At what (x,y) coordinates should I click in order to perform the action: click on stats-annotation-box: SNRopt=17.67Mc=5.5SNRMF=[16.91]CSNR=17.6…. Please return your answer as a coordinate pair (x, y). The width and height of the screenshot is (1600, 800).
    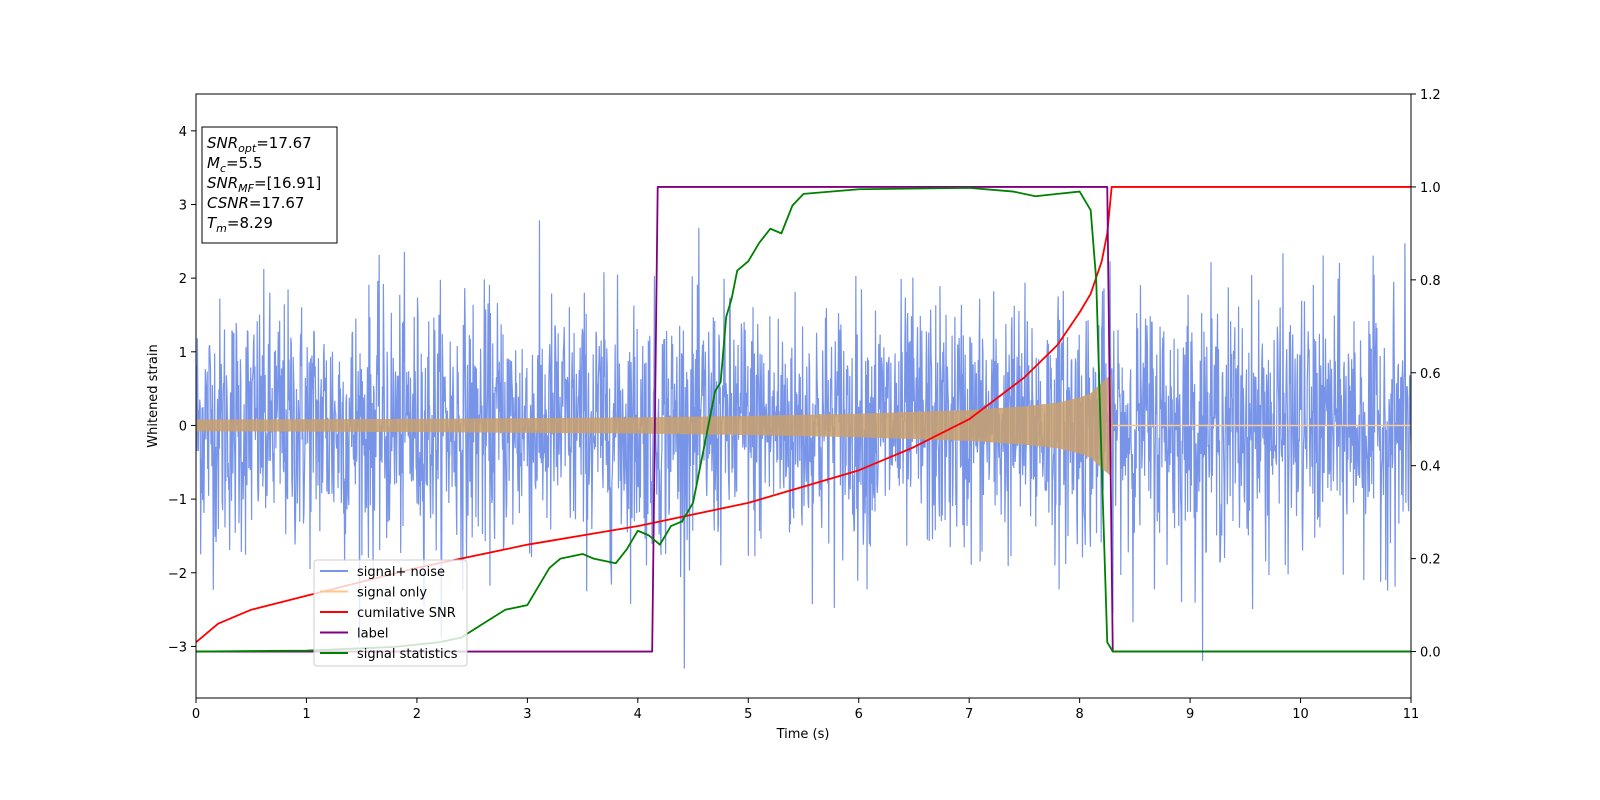
    Looking at the image, I should click on (269, 185).